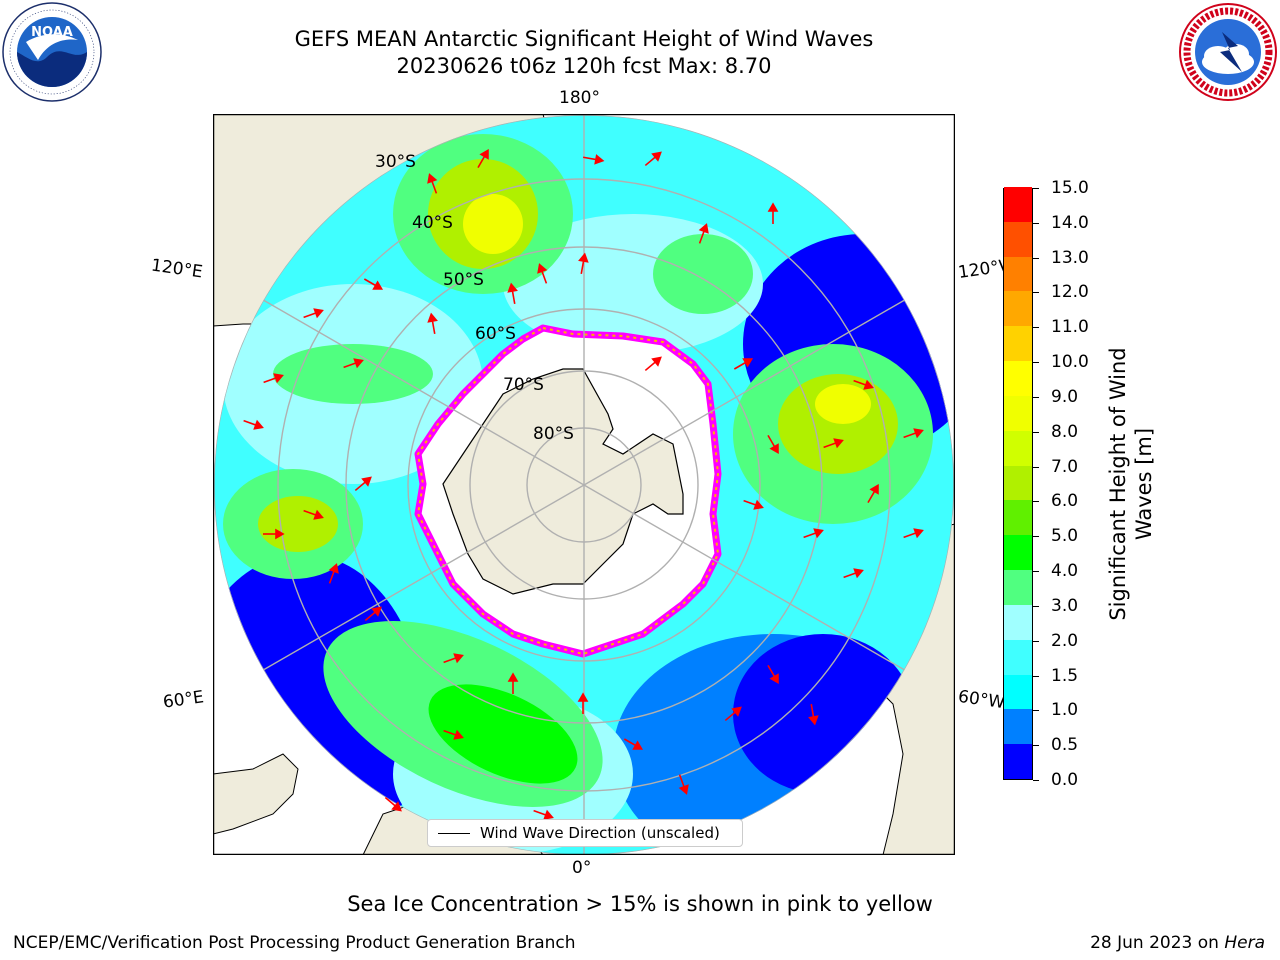  Describe the element at coordinates (600, 833) in the screenshot. I see `legend-label: Wind Wave Direction (unscaled)` at that location.